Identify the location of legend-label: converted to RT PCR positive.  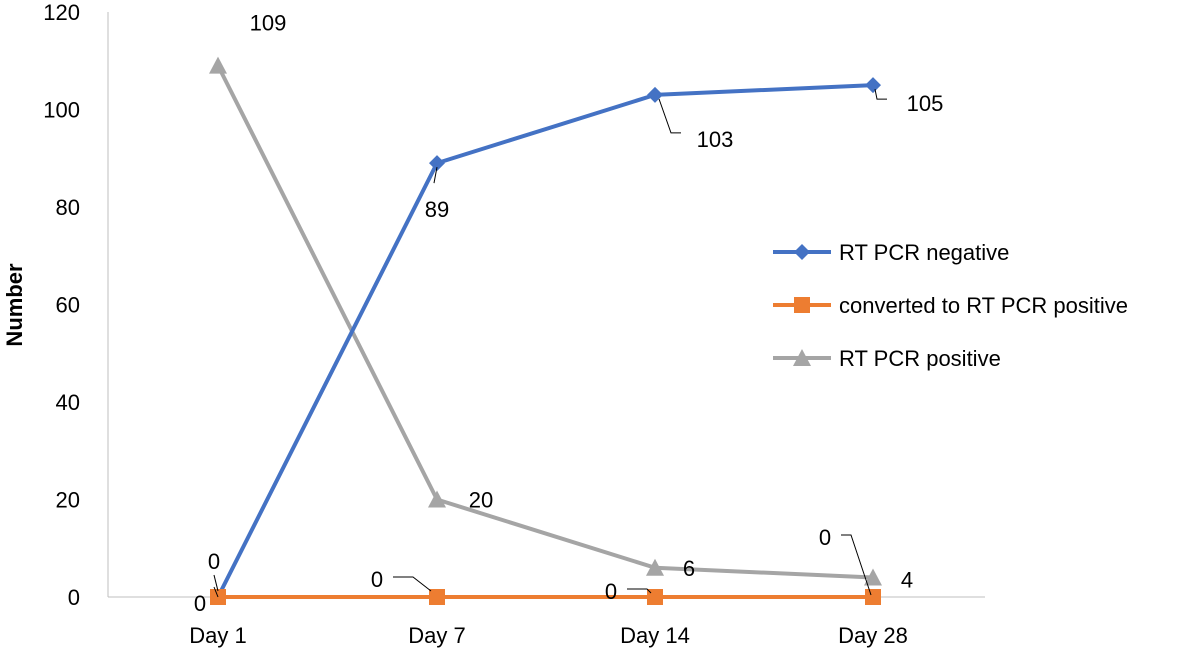
(983, 305).